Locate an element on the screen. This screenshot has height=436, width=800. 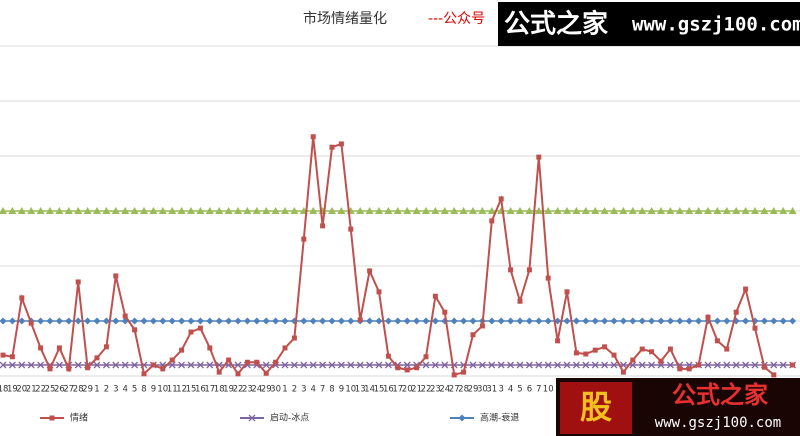
x-tick-label: 14 is located at coordinates (369, 390).